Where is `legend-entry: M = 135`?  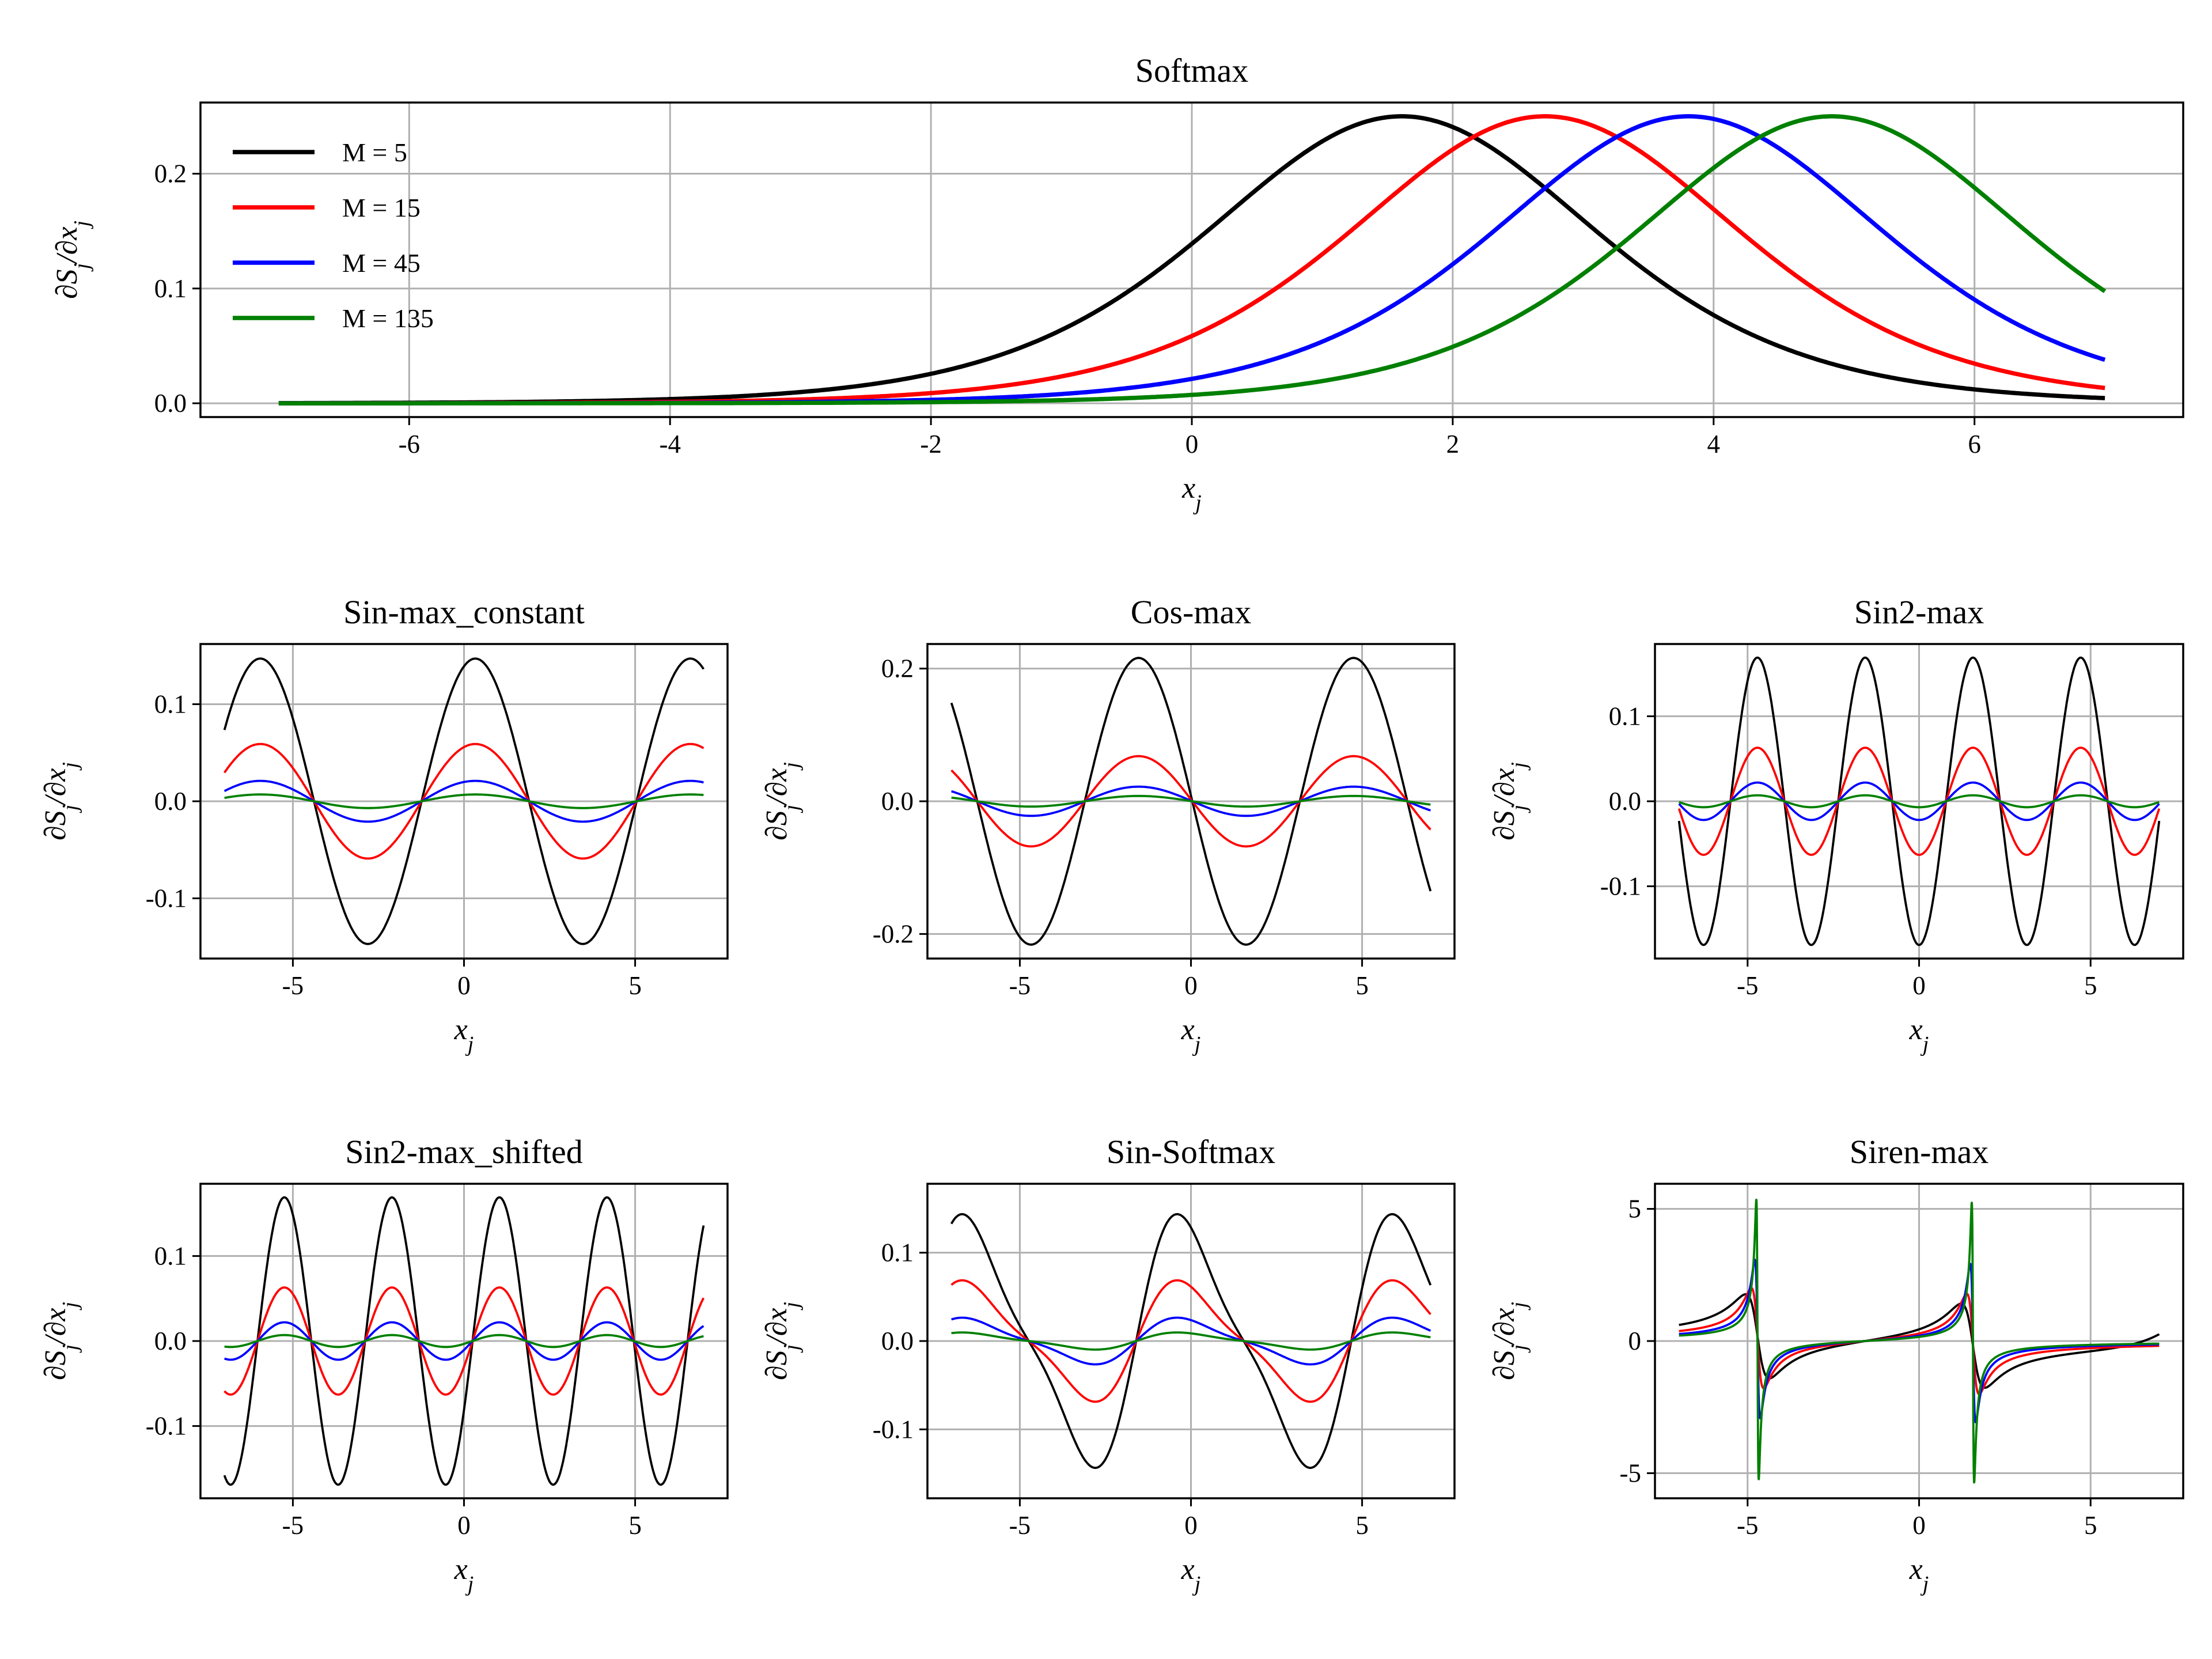
legend-entry: M = 135 is located at coordinates (388, 318).